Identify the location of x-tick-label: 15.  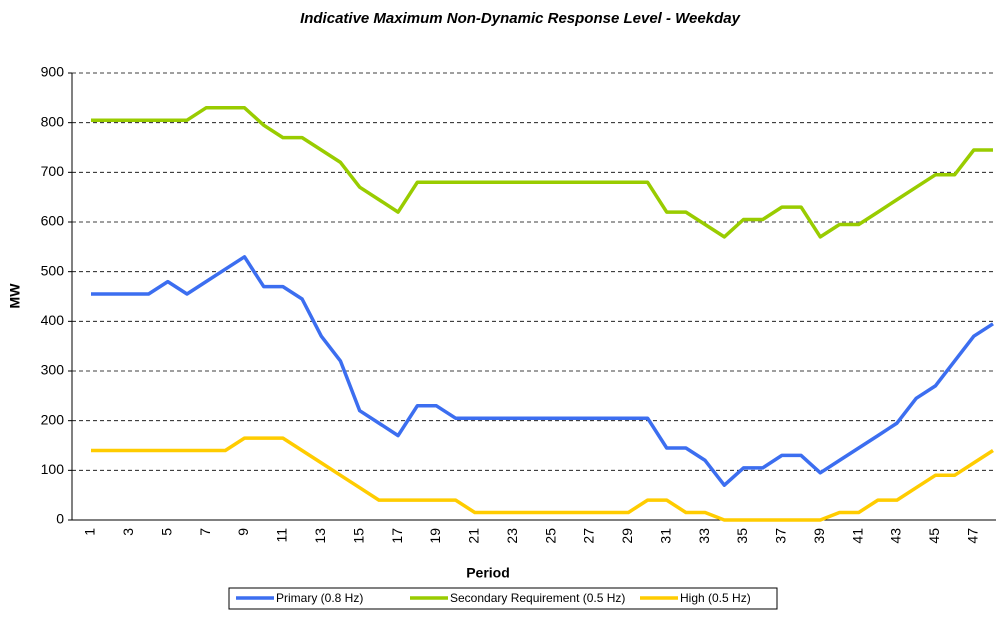
(358, 536).